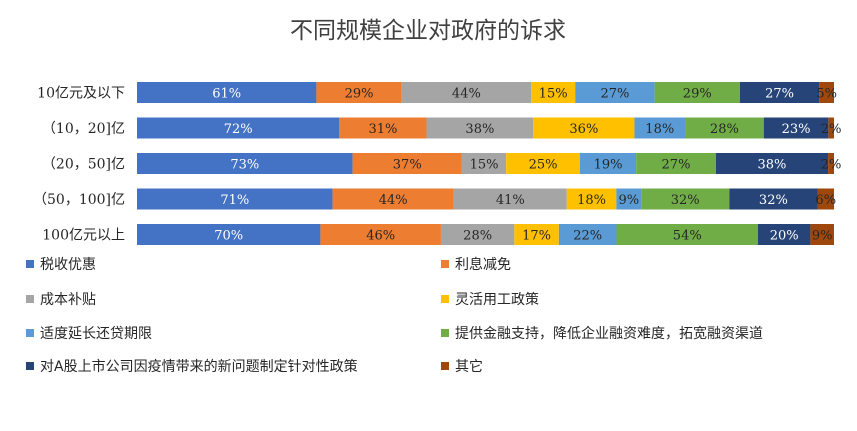 This screenshot has width=857, height=431. What do you see at coordinates (510, 200) in the screenshot?
I see `data-label: 41%` at bounding box center [510, 200].